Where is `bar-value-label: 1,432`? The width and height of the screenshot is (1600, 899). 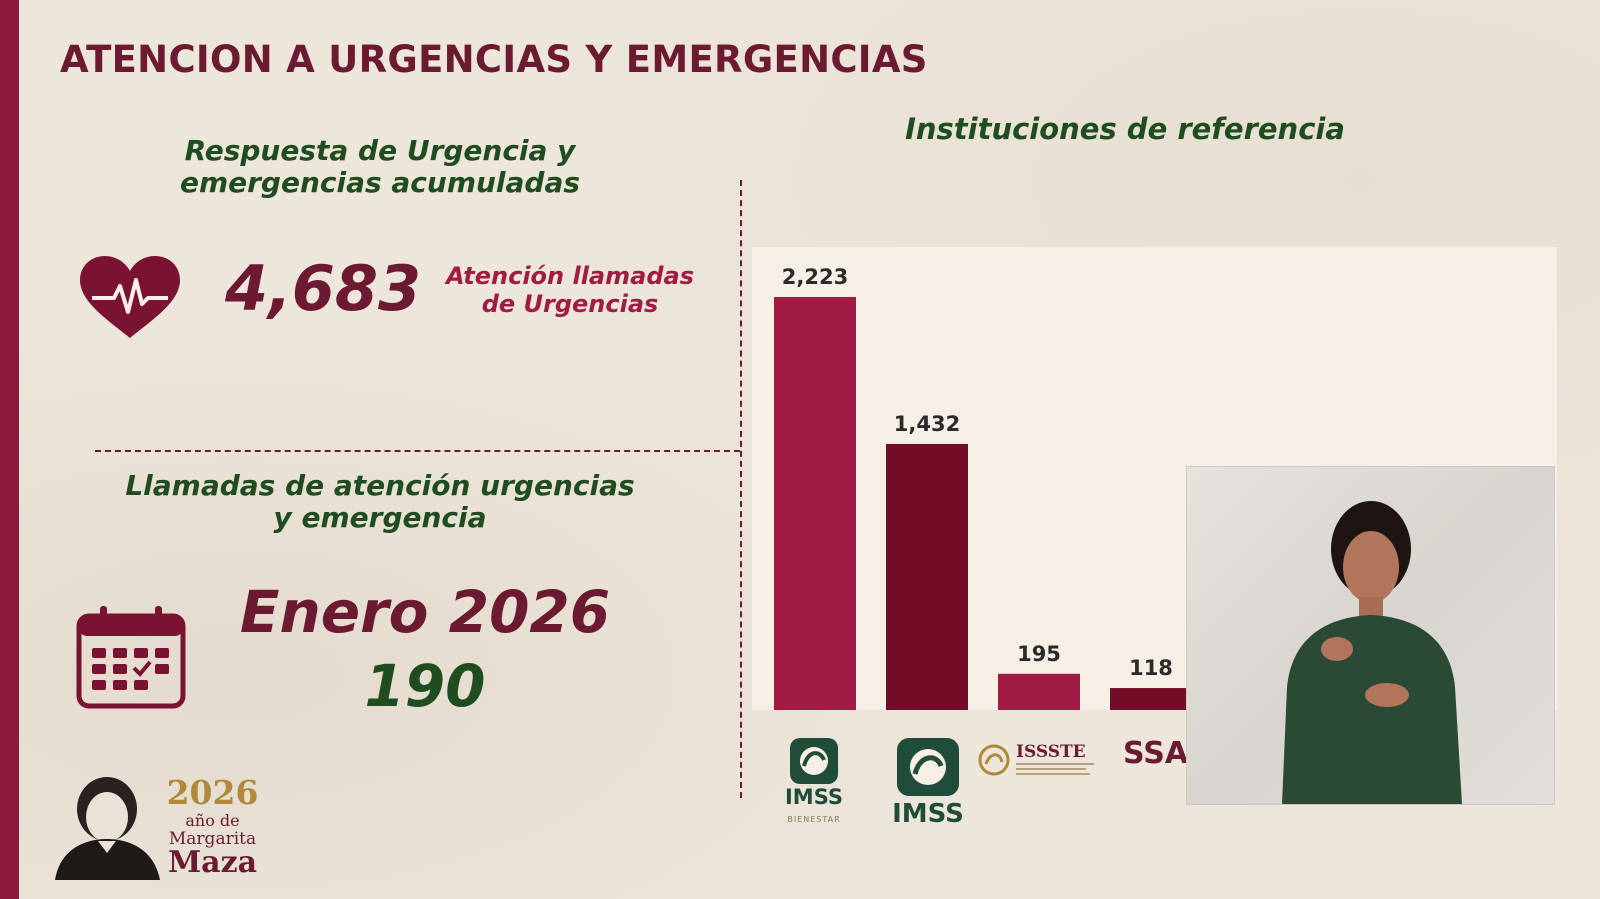 bar-value-label: 1,432 is located at coordinates (927, 424).